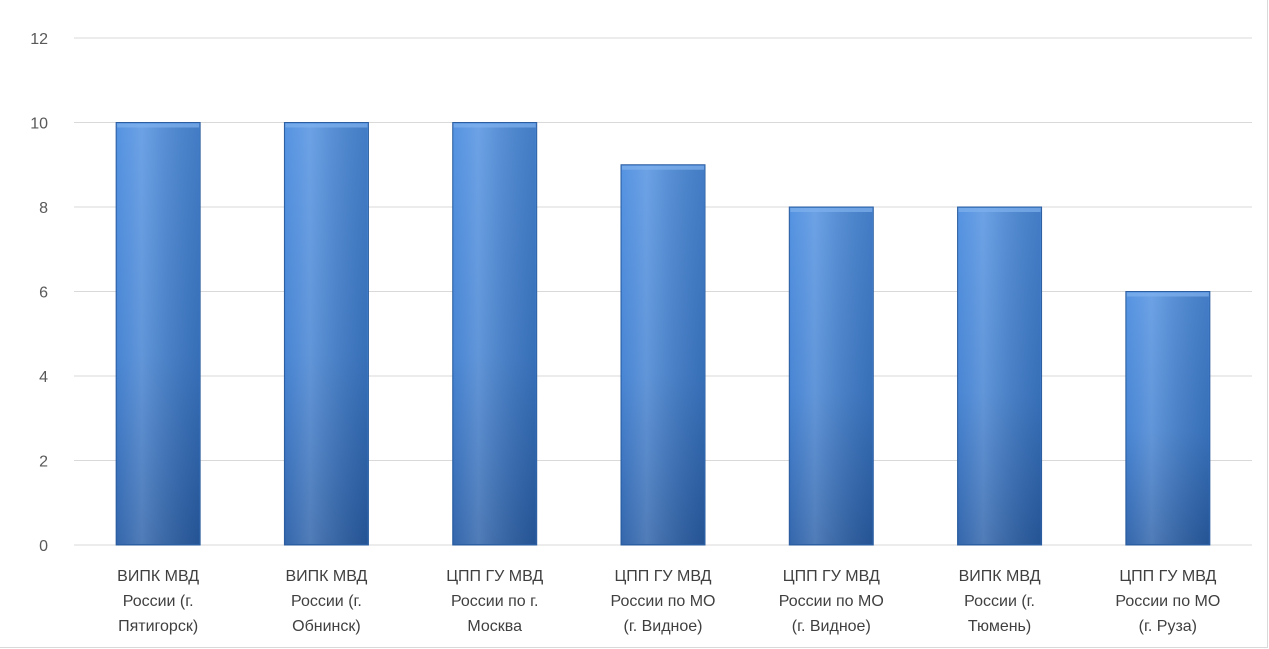 The image size is (1269, 649). I want to click on y-tick-label: 8, so click(43, 208).